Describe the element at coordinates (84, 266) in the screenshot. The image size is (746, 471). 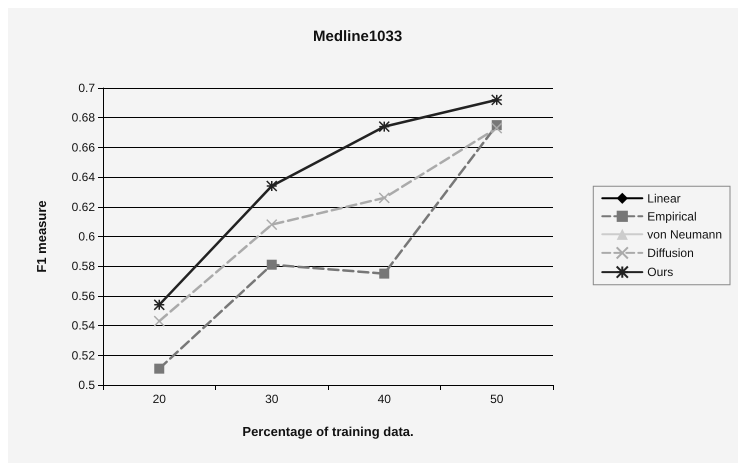
I see `y-tick-label: 0.58` at that location.